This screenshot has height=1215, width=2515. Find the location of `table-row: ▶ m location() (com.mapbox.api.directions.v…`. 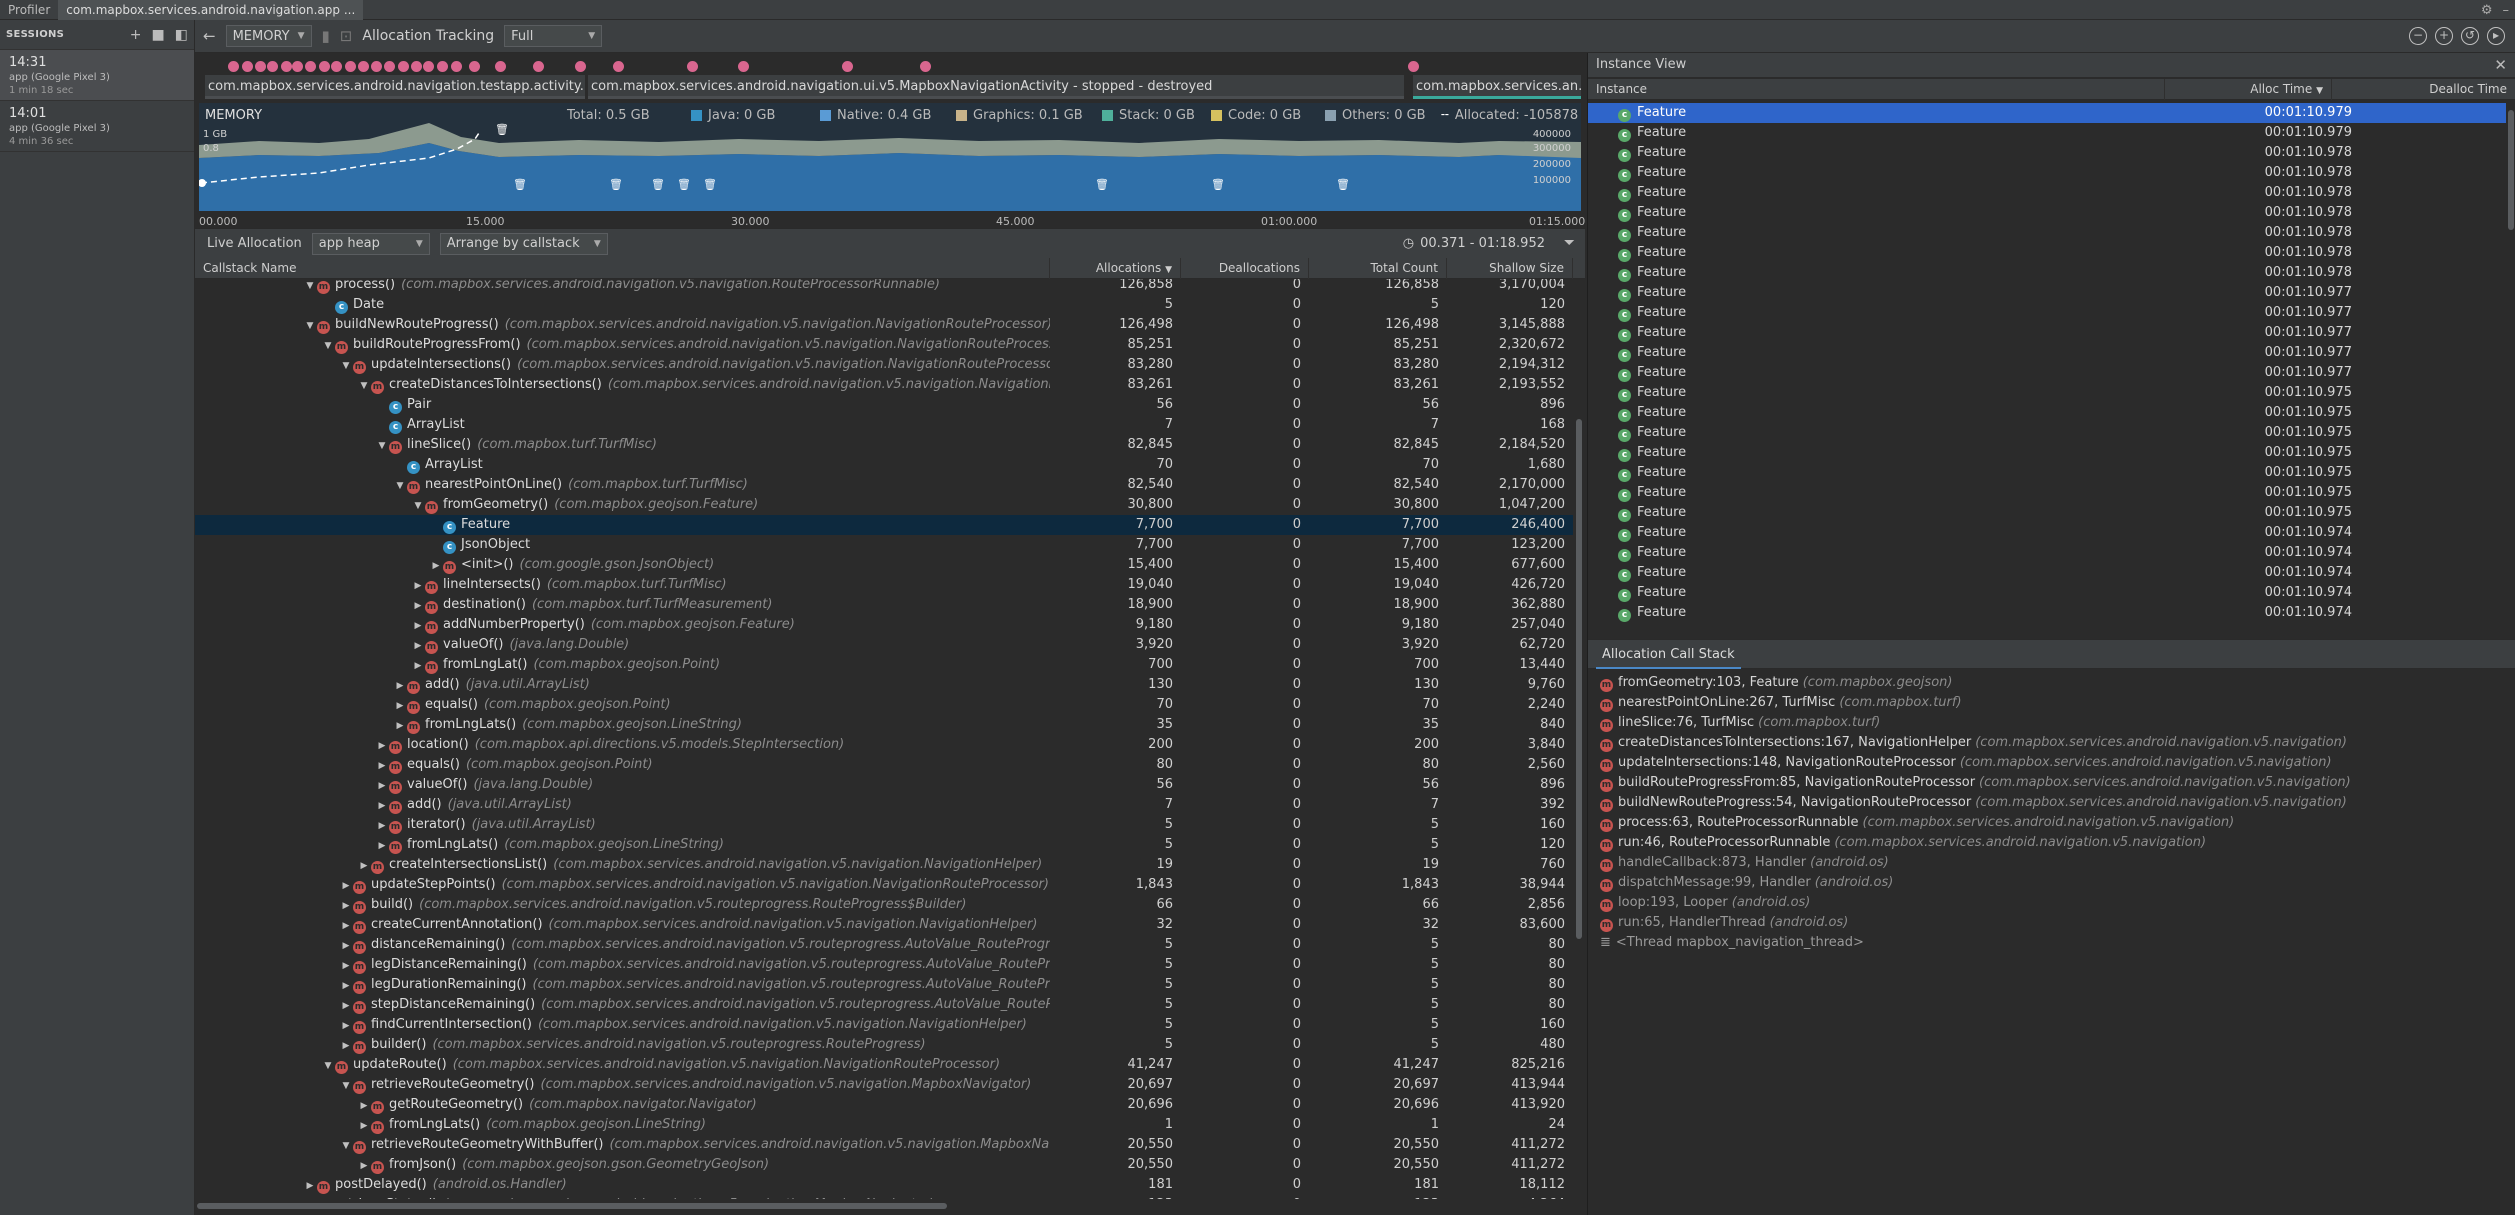

table-row: ▶ m location() (com.mapbox.api.directions.v… is located at coordinates (884, 745).